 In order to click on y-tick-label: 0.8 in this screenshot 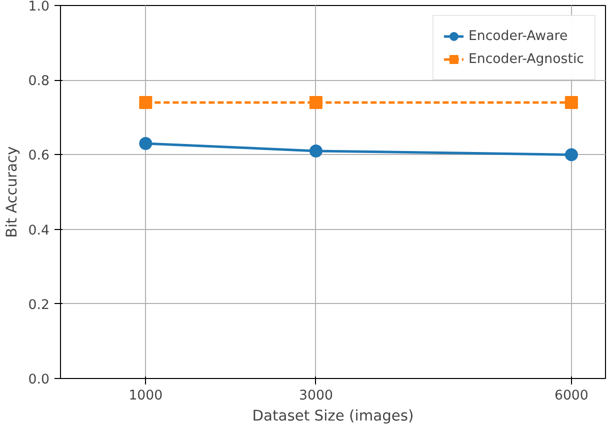, I will do `click(39, 82)`.